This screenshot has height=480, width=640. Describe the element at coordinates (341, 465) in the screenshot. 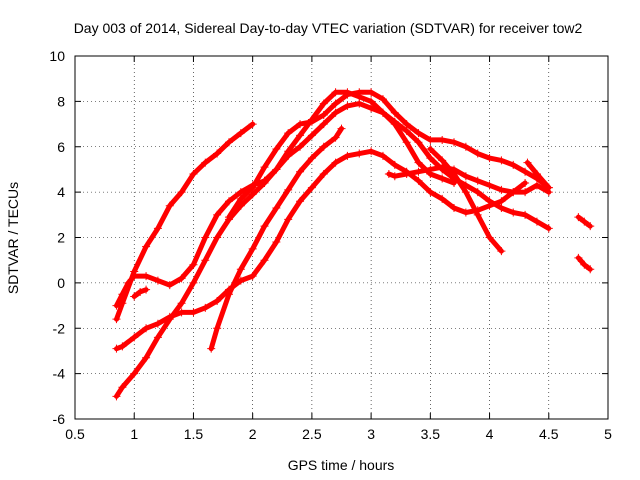

I see `x-axis-label: GPS time / hours` at that location.